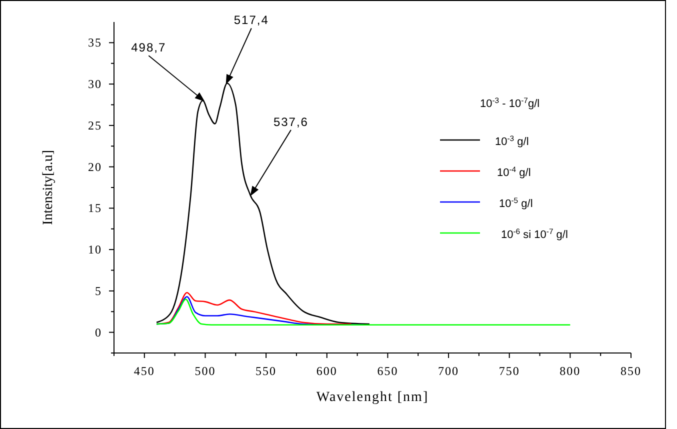 Image resolution: width=677 pixels, height=429 pixels. I want to click on x-tick-label: 550, so click(266, 371).